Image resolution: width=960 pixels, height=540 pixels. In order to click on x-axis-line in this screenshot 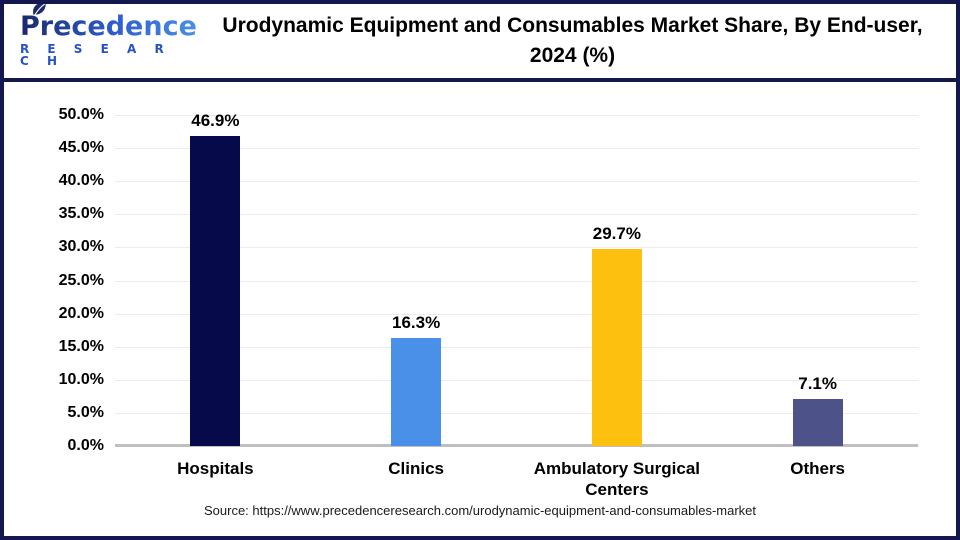, I will do `click(516, 445)`.